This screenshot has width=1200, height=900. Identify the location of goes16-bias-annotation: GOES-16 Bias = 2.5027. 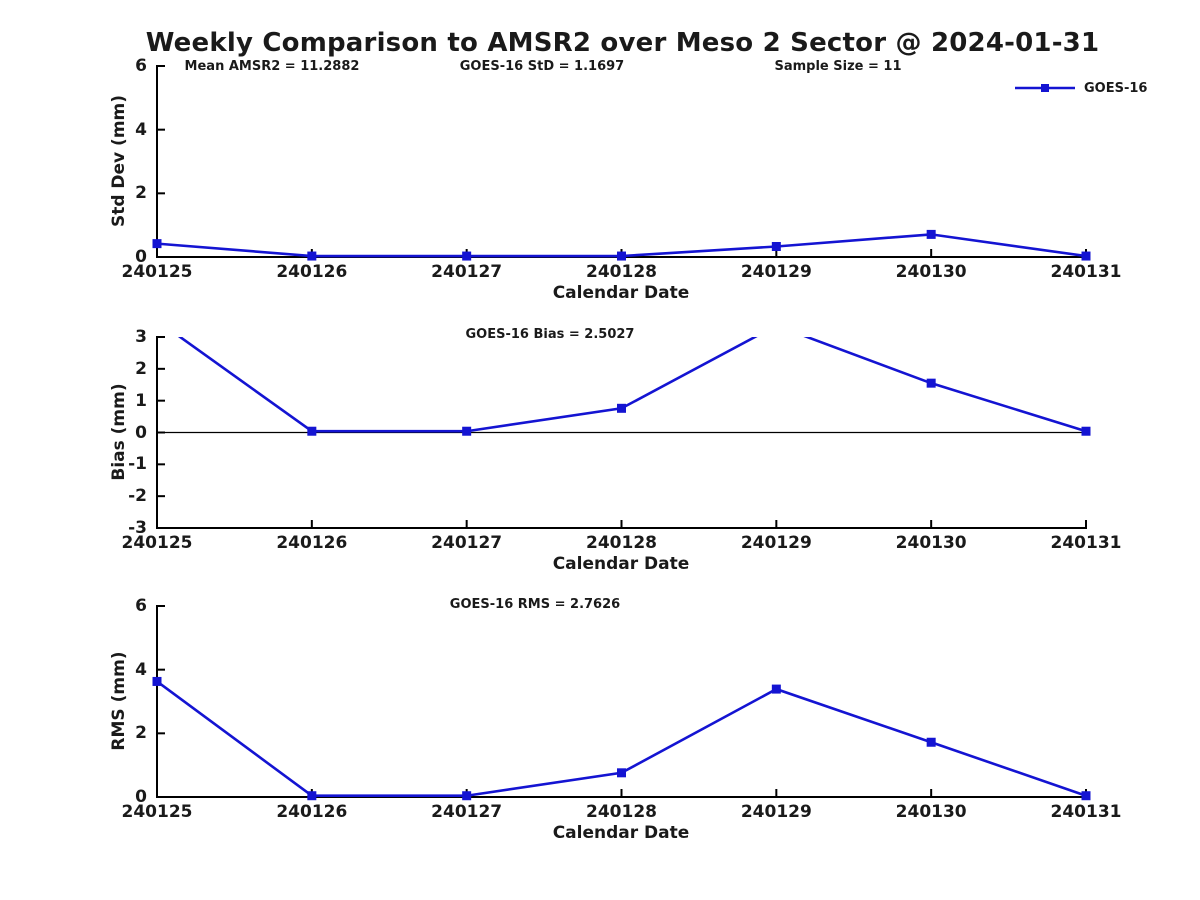
(550, 334).